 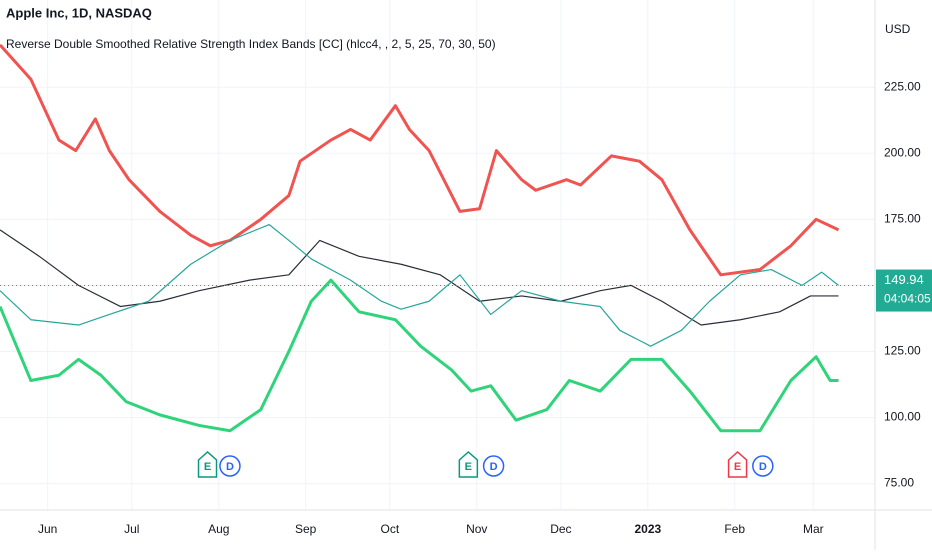 What do you see at coordinates (560, 529) in the screenshot?
I see `x-tick-label: Dec` at bounding box center [560, 529].